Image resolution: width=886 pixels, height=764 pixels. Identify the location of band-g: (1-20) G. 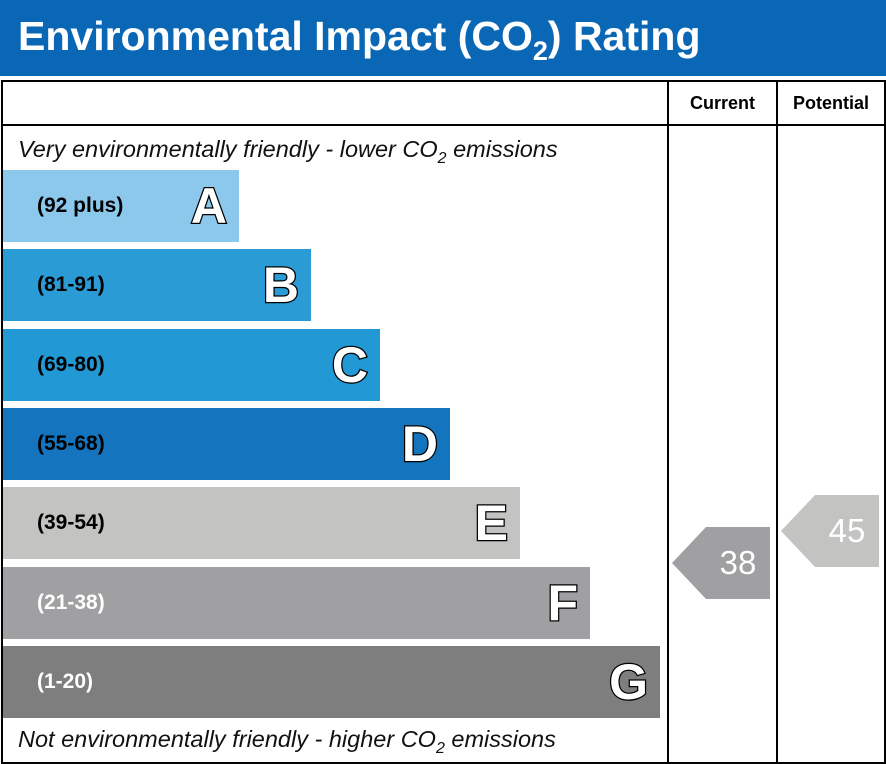
(331, 681).